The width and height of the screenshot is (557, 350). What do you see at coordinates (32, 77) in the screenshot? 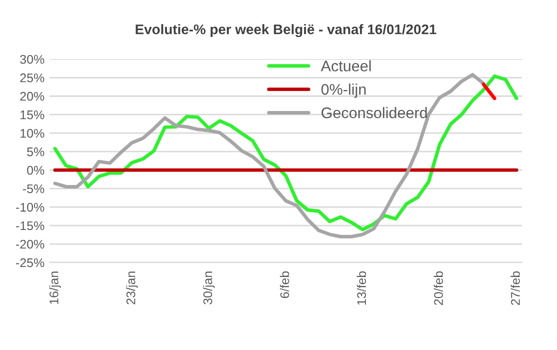
I see `y-tick-label: 25%` at bounding box center [32, 77].